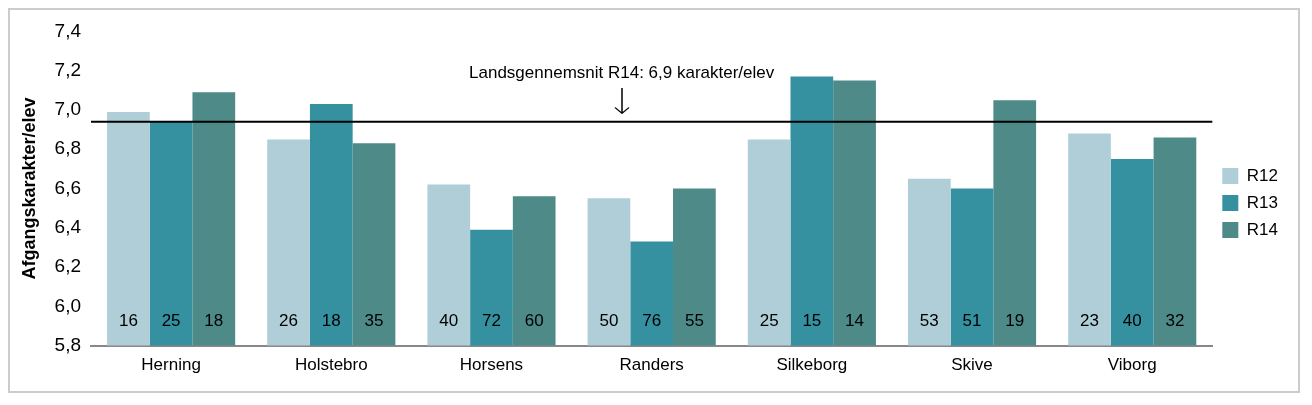 The height and width of the screenshot is (405, 1312). Describe the element at coordinates (929, 321) in the screenshot. I see `annotation: 53` at that location.